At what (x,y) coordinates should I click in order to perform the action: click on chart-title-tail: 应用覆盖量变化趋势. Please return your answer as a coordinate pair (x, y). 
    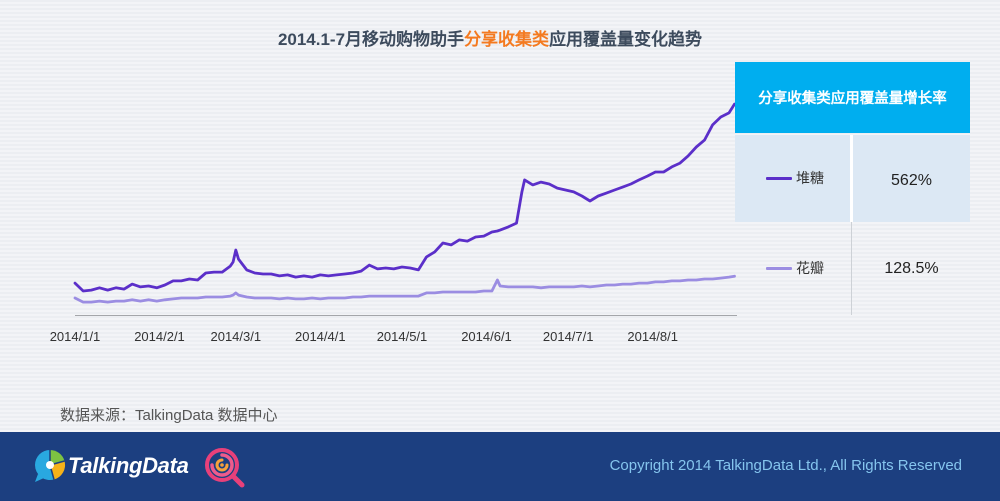
    Looking at the image, I should click on (626, 39).